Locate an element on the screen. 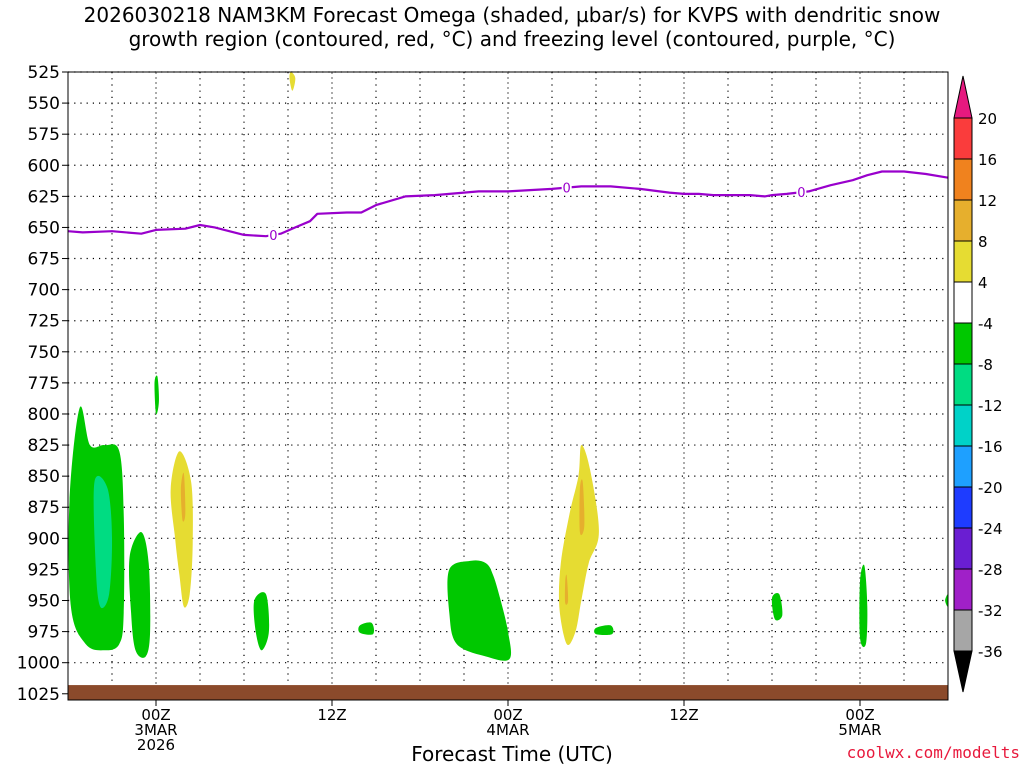  y-tick-label: 750 is located at coordinates (44, 353).